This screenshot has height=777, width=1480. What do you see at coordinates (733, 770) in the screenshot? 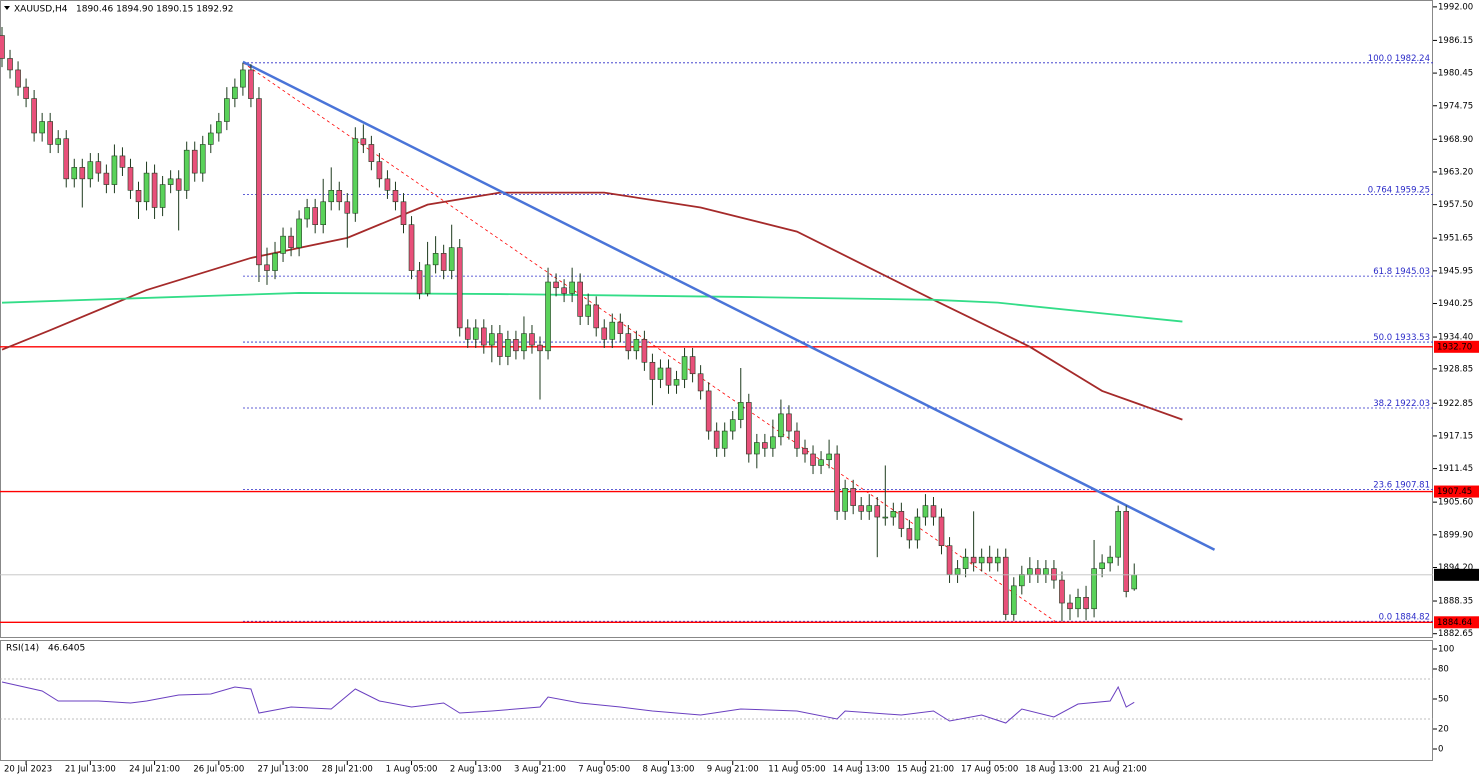
I see `x-tick-label: 9 Aug 21:00` at bounding box center [733, 770].